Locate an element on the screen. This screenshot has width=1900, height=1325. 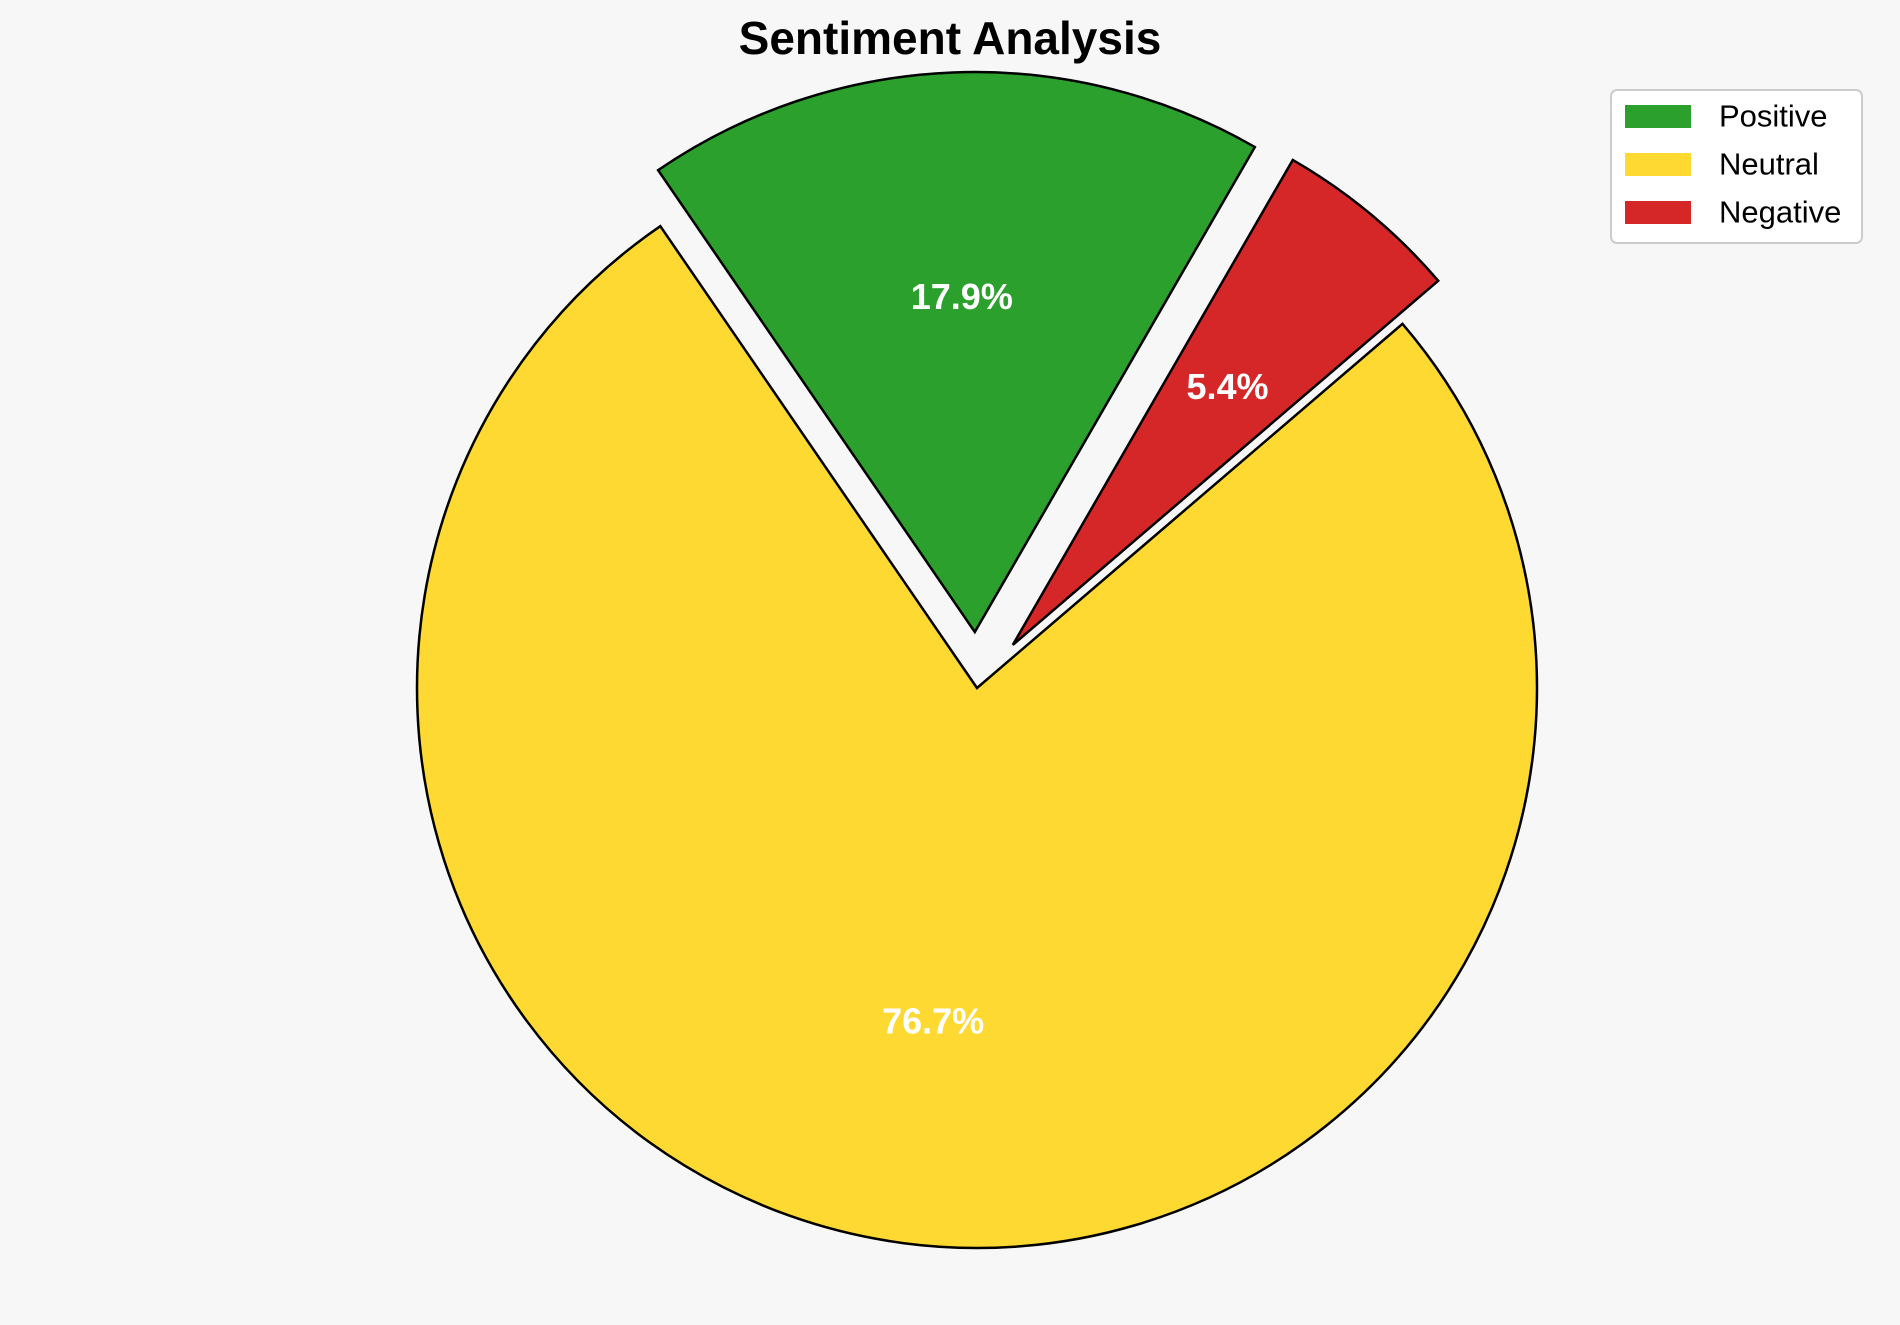
pie-slice-negative is located at coordinates (1225, 402).